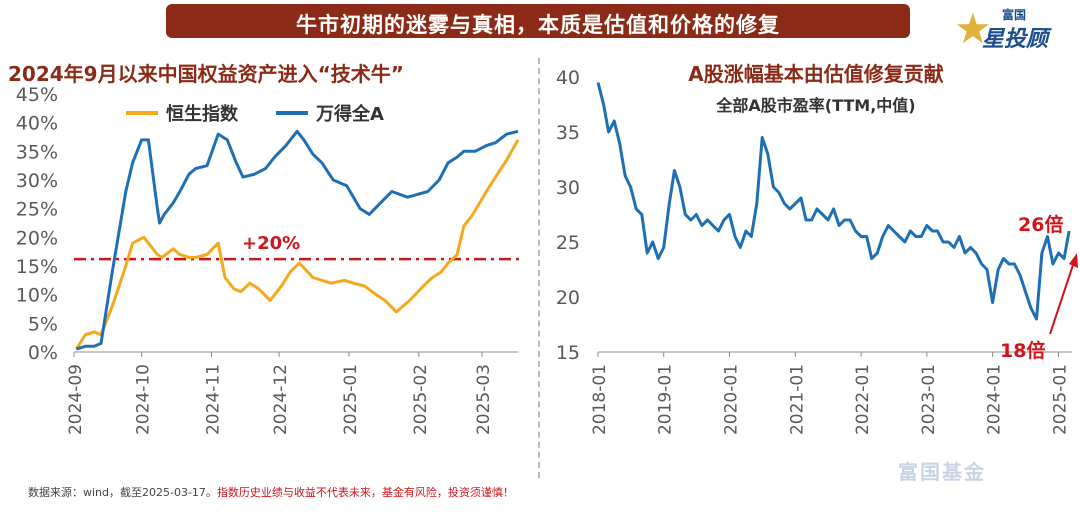 This screenshot has width=1080, height=514. Describe the element at coordinates (568, 353) in the screenshot. I see `y-tick-label: 15` at that location.